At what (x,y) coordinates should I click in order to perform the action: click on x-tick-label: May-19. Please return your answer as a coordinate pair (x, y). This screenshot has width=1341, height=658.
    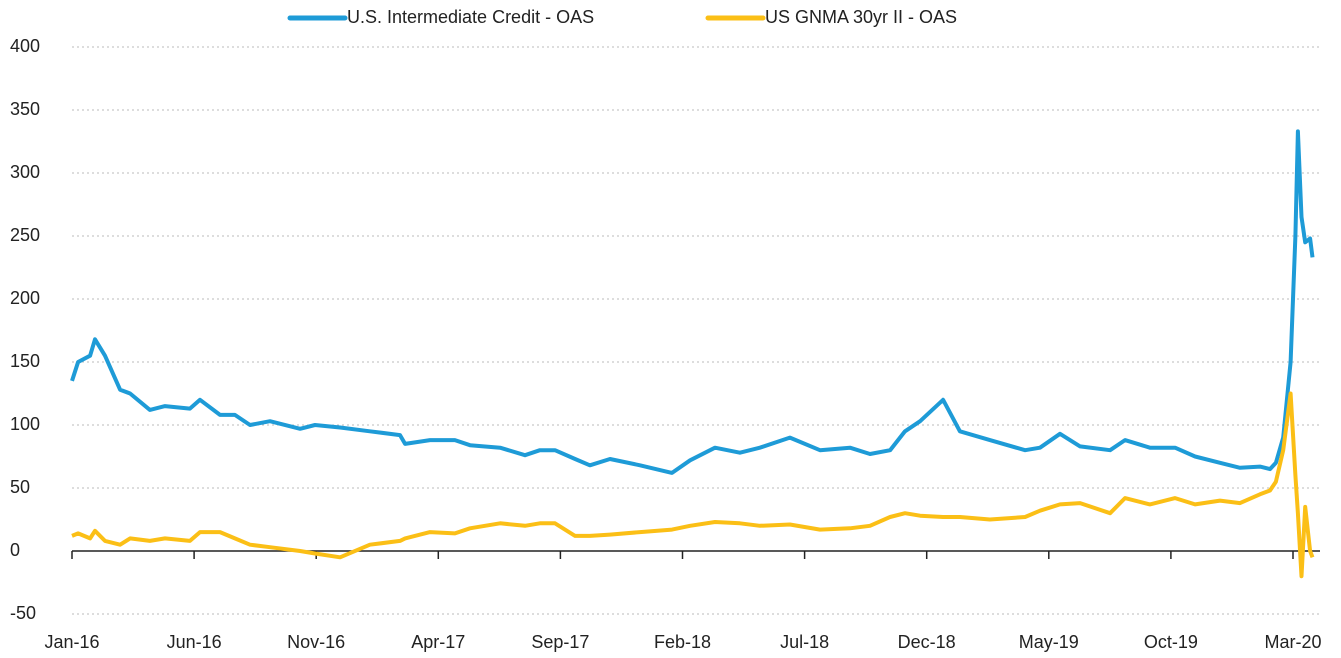
    Looking at the image, I should click on (1049, 642).